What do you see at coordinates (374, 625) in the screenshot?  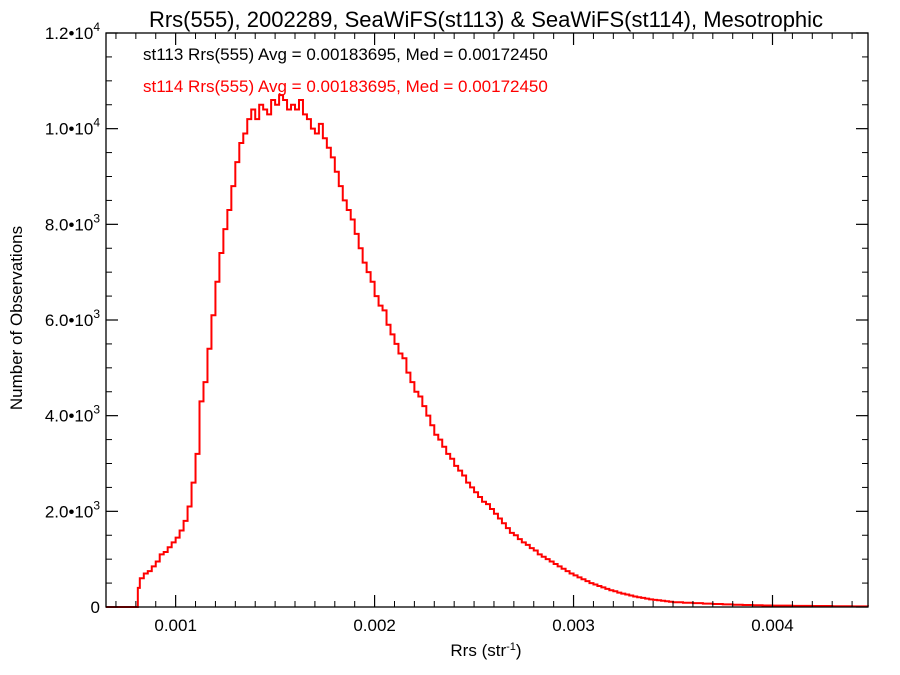 I see `x-tick-label-1: 0.002` at bounding box center [374, 625].